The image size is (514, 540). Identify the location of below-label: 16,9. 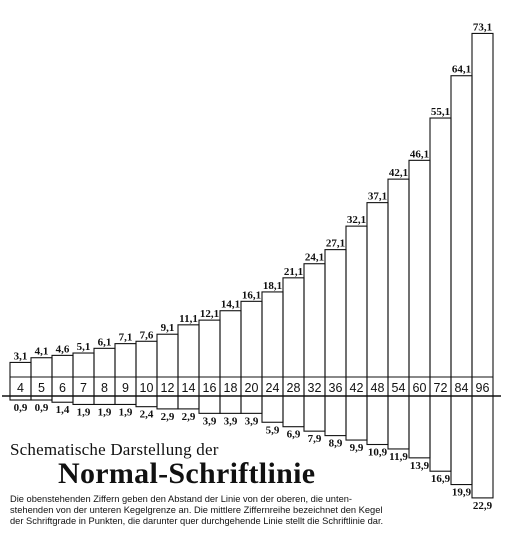
(441, 479).